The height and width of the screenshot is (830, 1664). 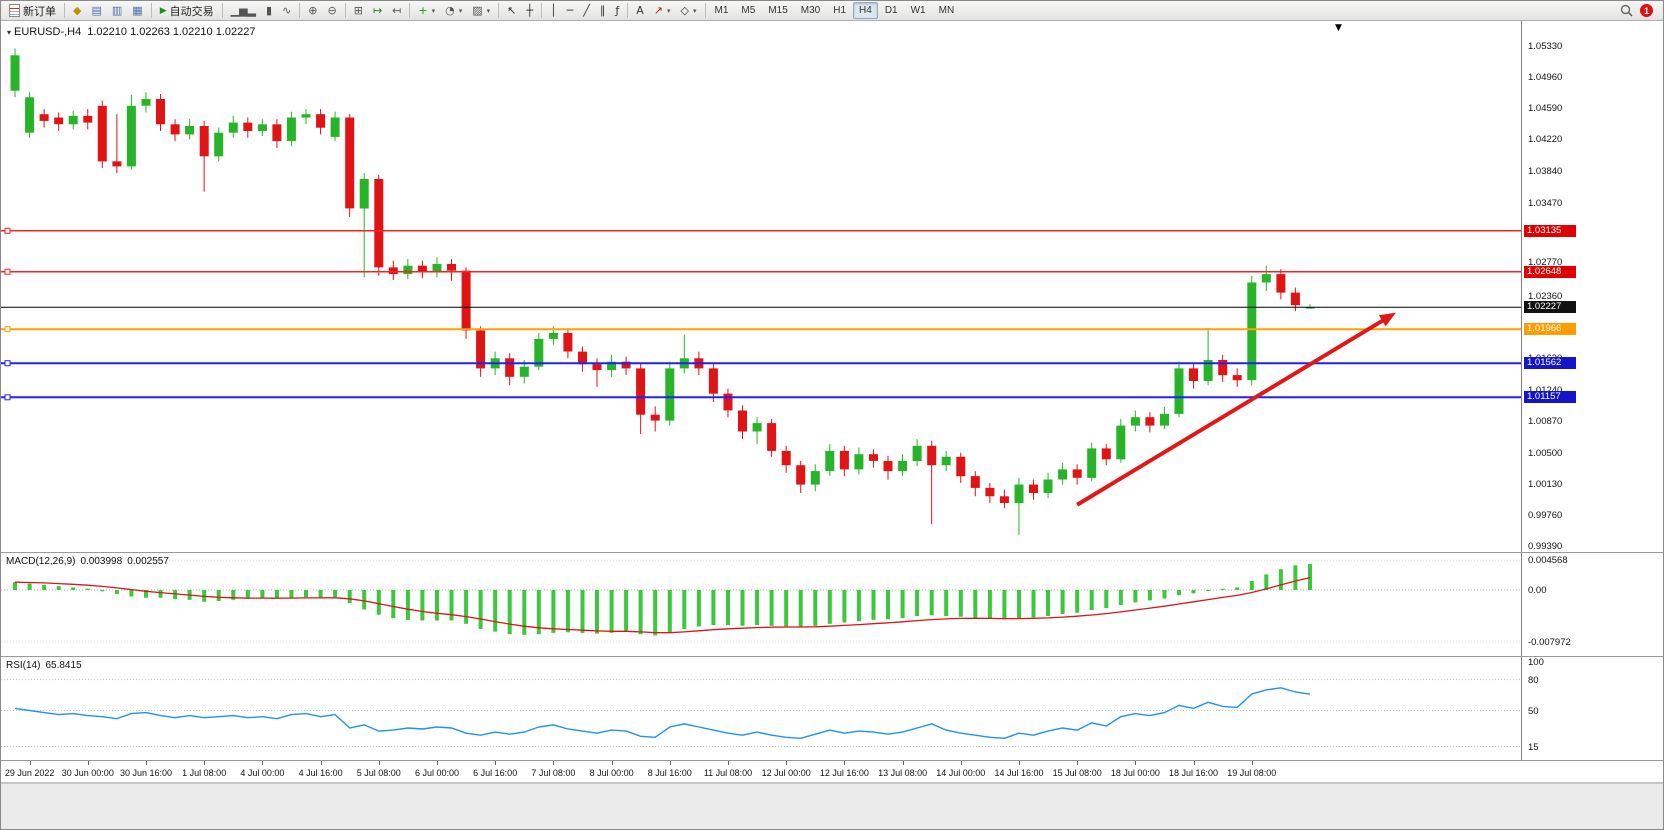 I want to click on fibonacci-button: ƒ, so click(x=617, y=10).